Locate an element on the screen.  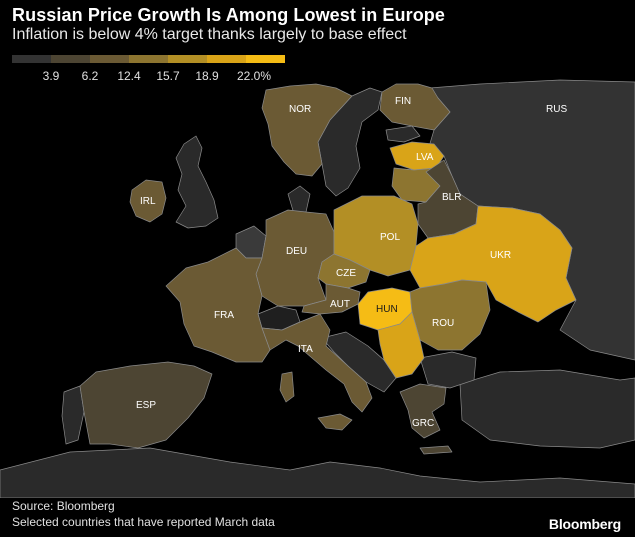
source-note: Source: Bloomberg is located at coordinates (63, 506).